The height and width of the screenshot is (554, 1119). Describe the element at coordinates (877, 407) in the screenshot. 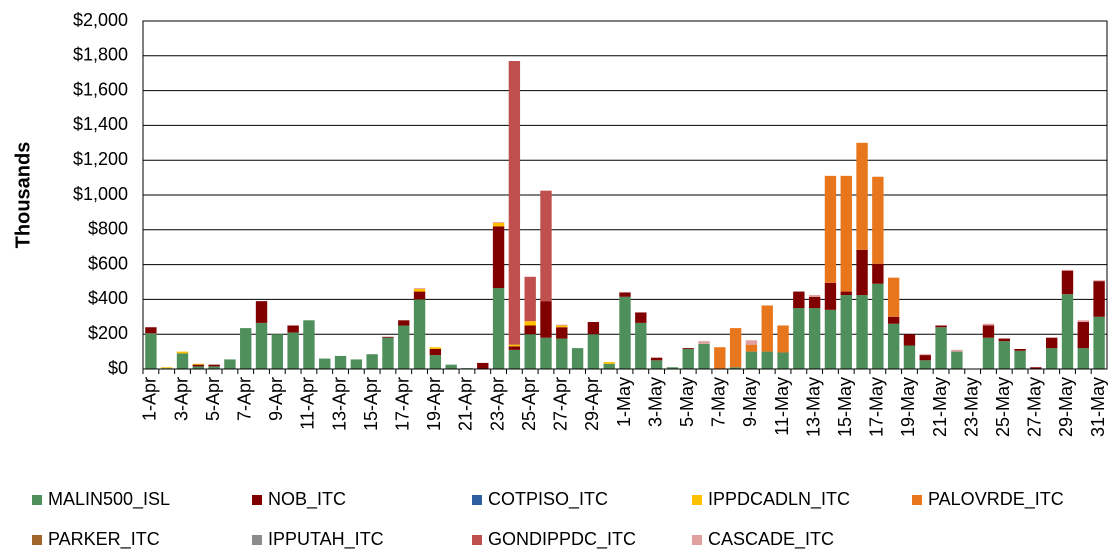

I see `x-tick-label: 17-May` at that location.